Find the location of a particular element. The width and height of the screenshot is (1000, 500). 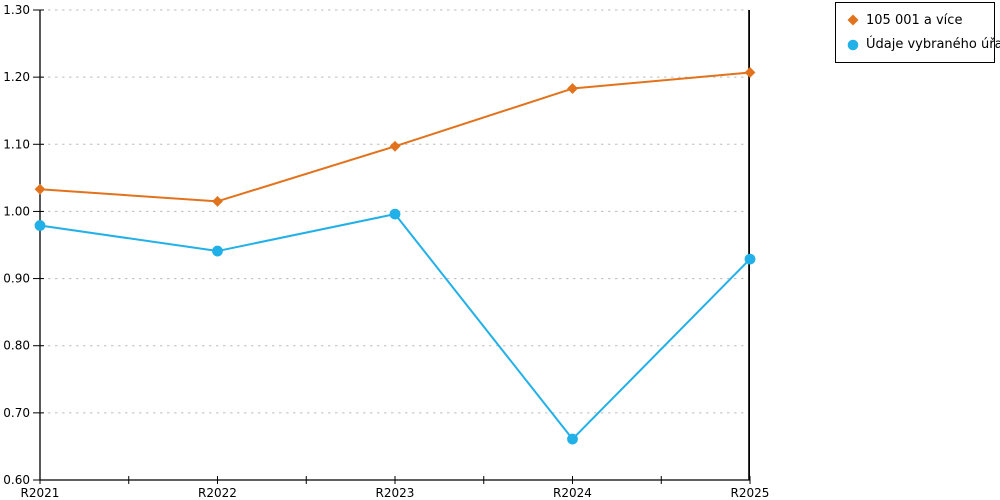

diamond-icon is located at coordinates (853, 20).